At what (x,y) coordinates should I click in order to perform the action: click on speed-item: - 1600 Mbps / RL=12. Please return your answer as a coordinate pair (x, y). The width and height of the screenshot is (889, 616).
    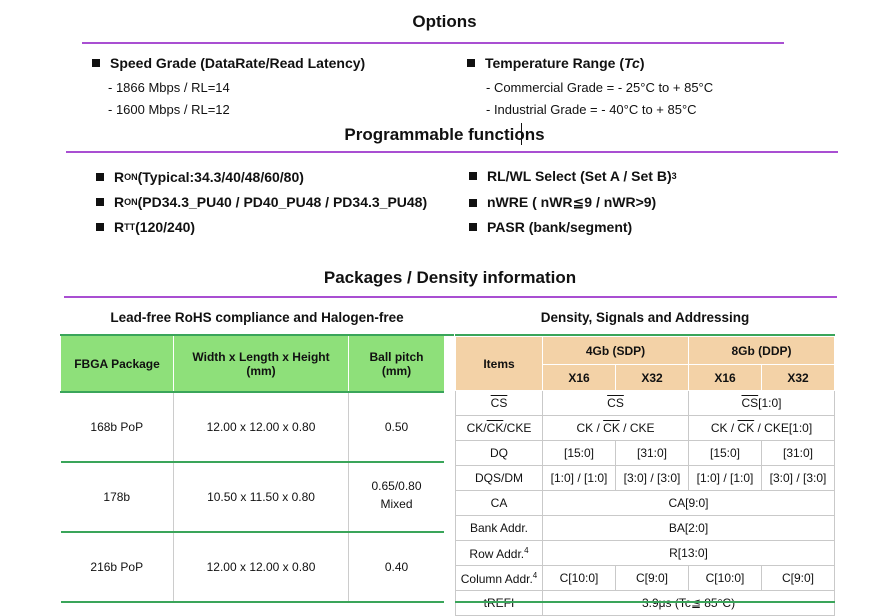
    Looking at the image, I should click on (169, 109).